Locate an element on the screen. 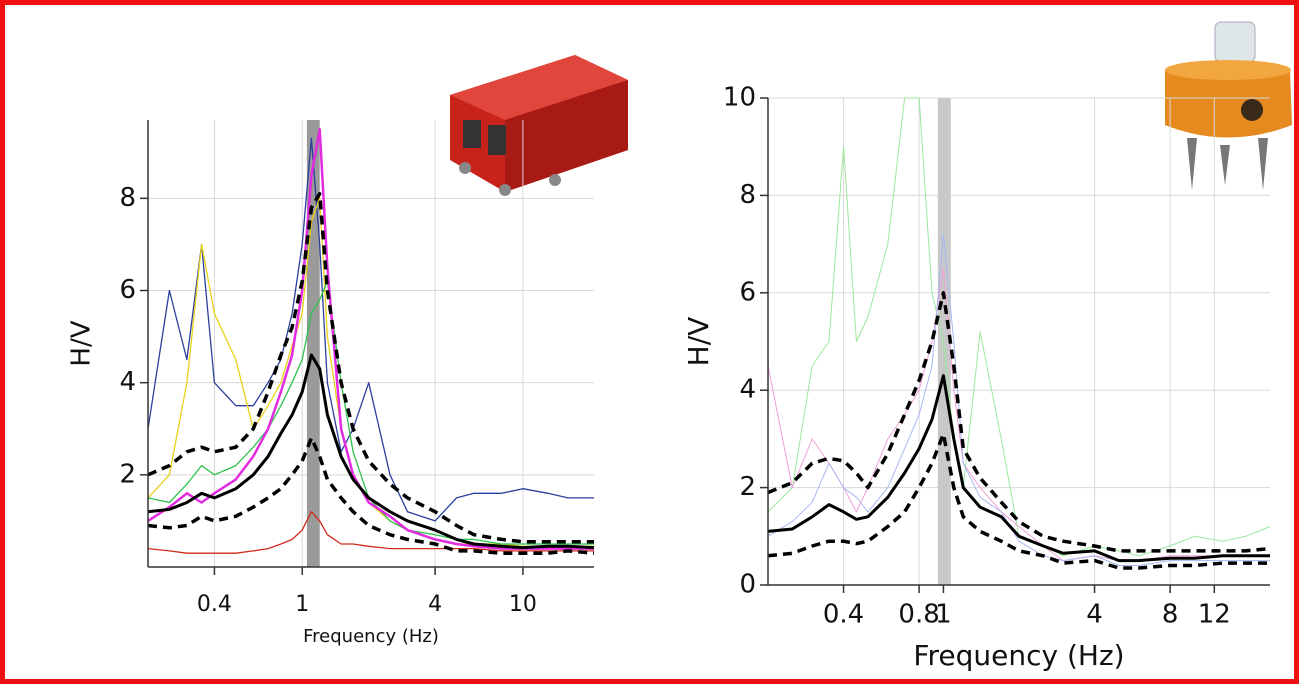 The width and height of the screenshot is (1299, 684). x-tick-label: 0.8 is located at coordinates (918, 615).